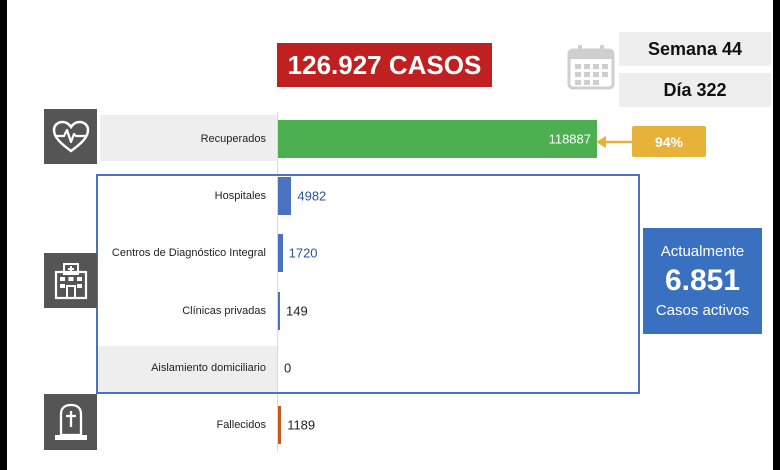 The height and width of the screenshot is (470, 780). Describe the element at coordinates (279, 311) in the screenshot. I see `bar-private-clinics` at that location.